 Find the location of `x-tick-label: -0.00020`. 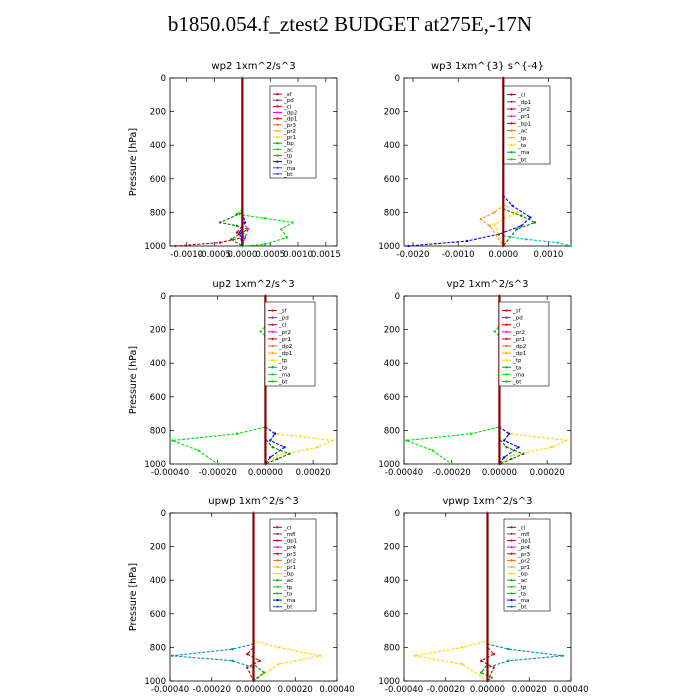

x-tick-label: -0.00020 is located at coordinates (452, 473).